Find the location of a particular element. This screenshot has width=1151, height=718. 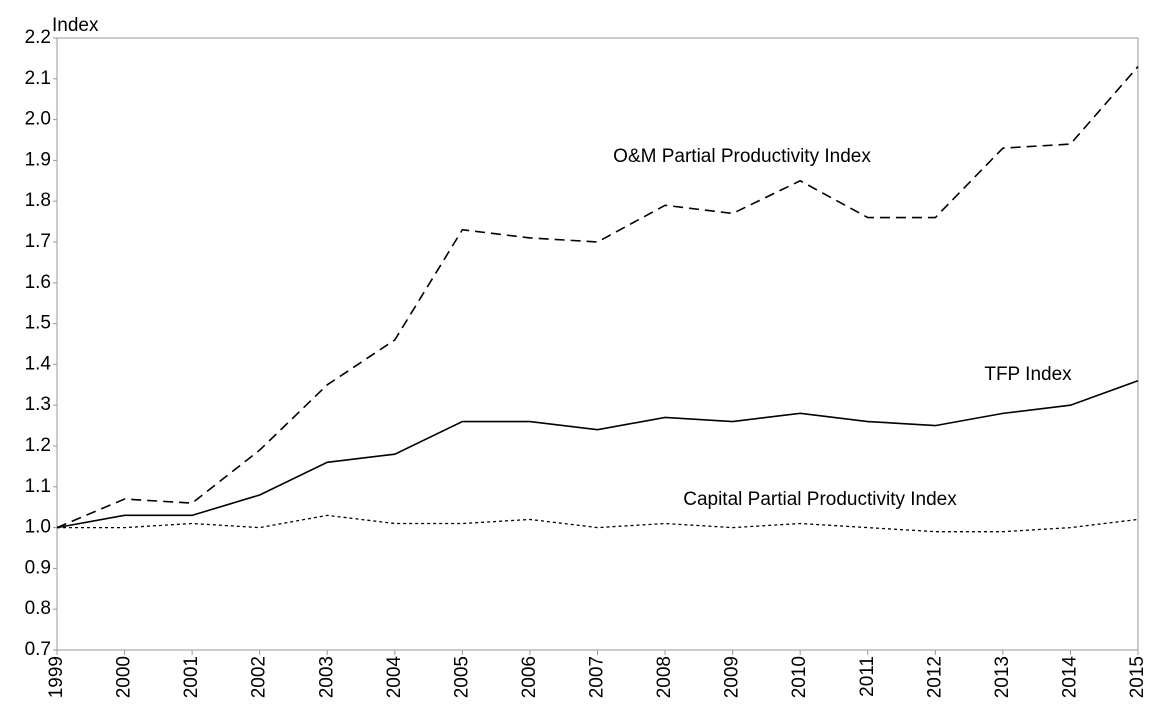

x-tick-label: 2013 is located at coordinates (1002, 677).